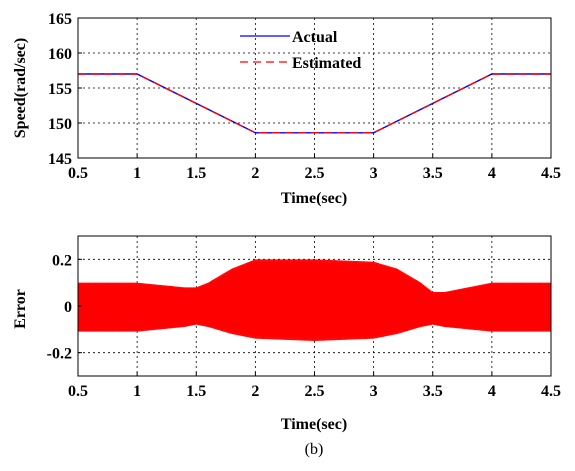 This screenshot has width=575, height=471. I want to click on error-y-ticks: -0.2 0 0.2, so click(64, 307).